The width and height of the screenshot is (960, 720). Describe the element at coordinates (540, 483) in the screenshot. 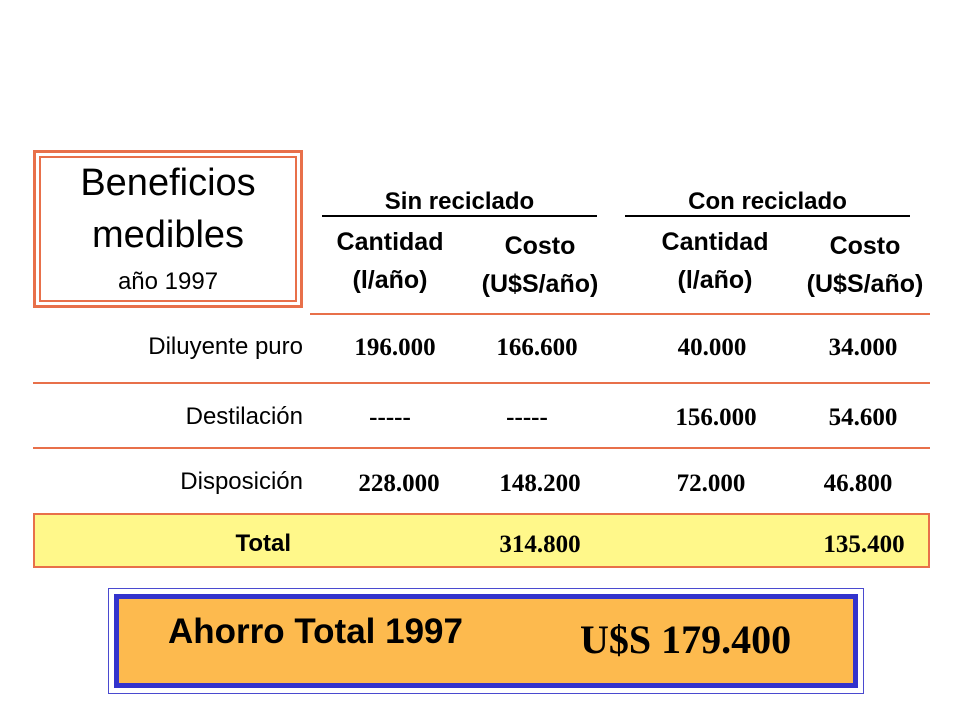

I see `cell-disposicion-sin-costo: 148.200` at that location.